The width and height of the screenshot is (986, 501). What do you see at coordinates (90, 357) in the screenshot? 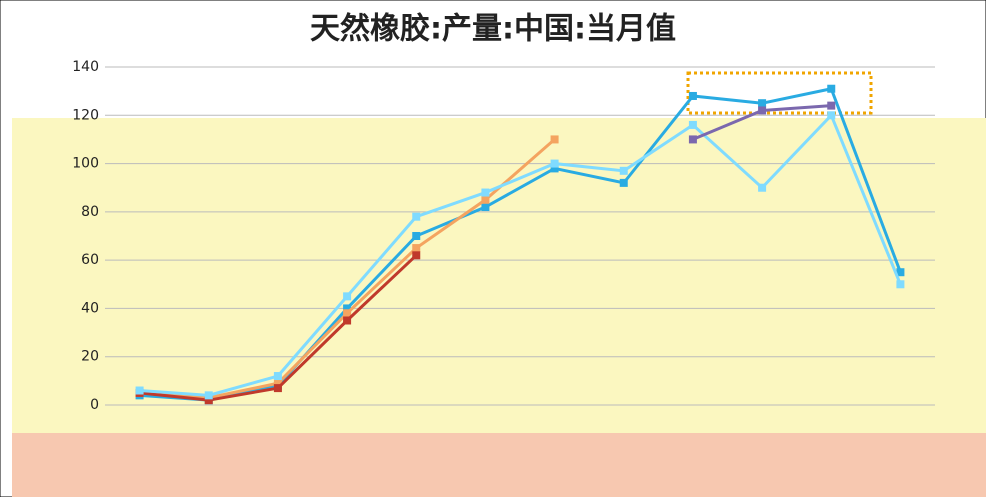
I see `y-tick-label: 20` at bounding box center [90, 357].